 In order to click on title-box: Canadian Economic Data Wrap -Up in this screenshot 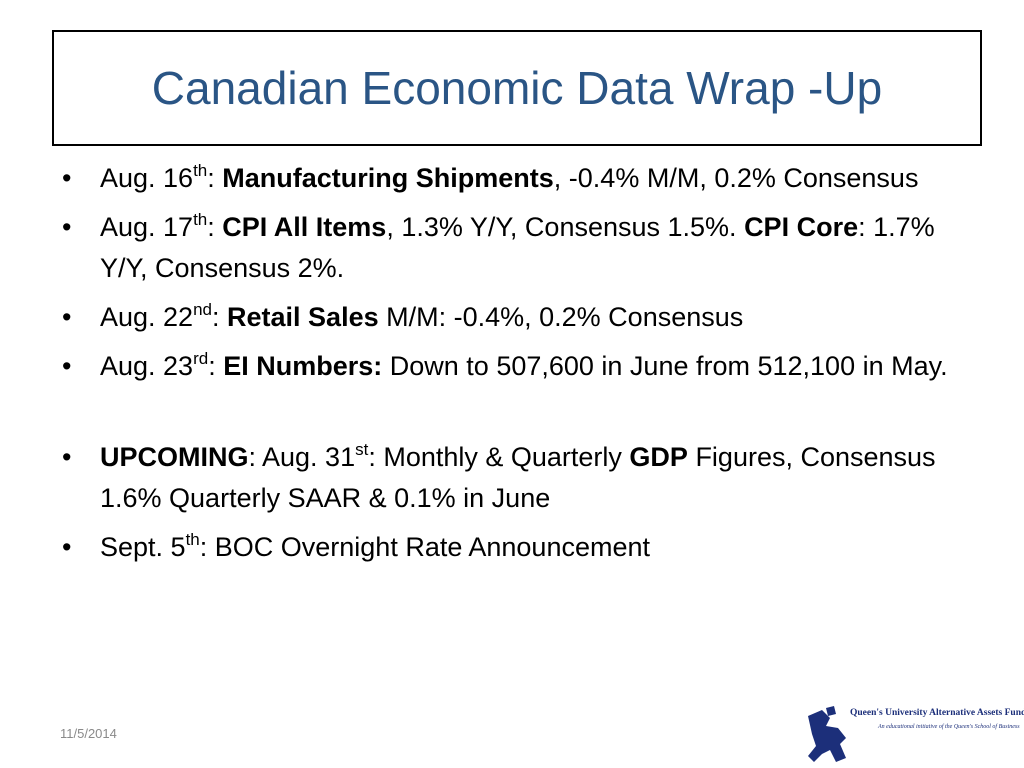, I will do `click(517, 88)`.